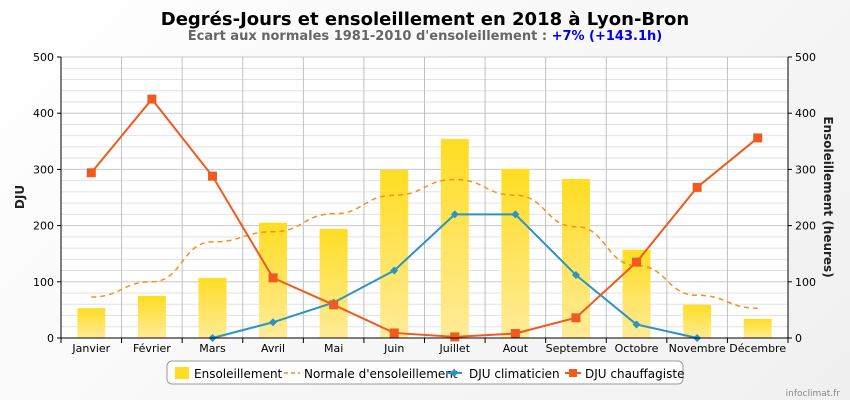  What do you see at coordinates (238, 374) in the screenshot?
I see `legend-label-ensoleillement: Ensoleillement` at bounding box center [238, 374].